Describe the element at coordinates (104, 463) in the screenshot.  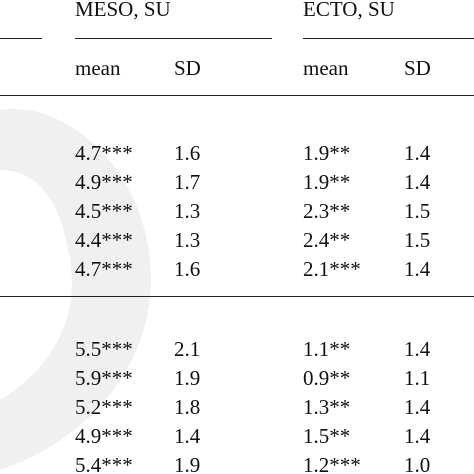
I see `cell: 5.4***` at that location.